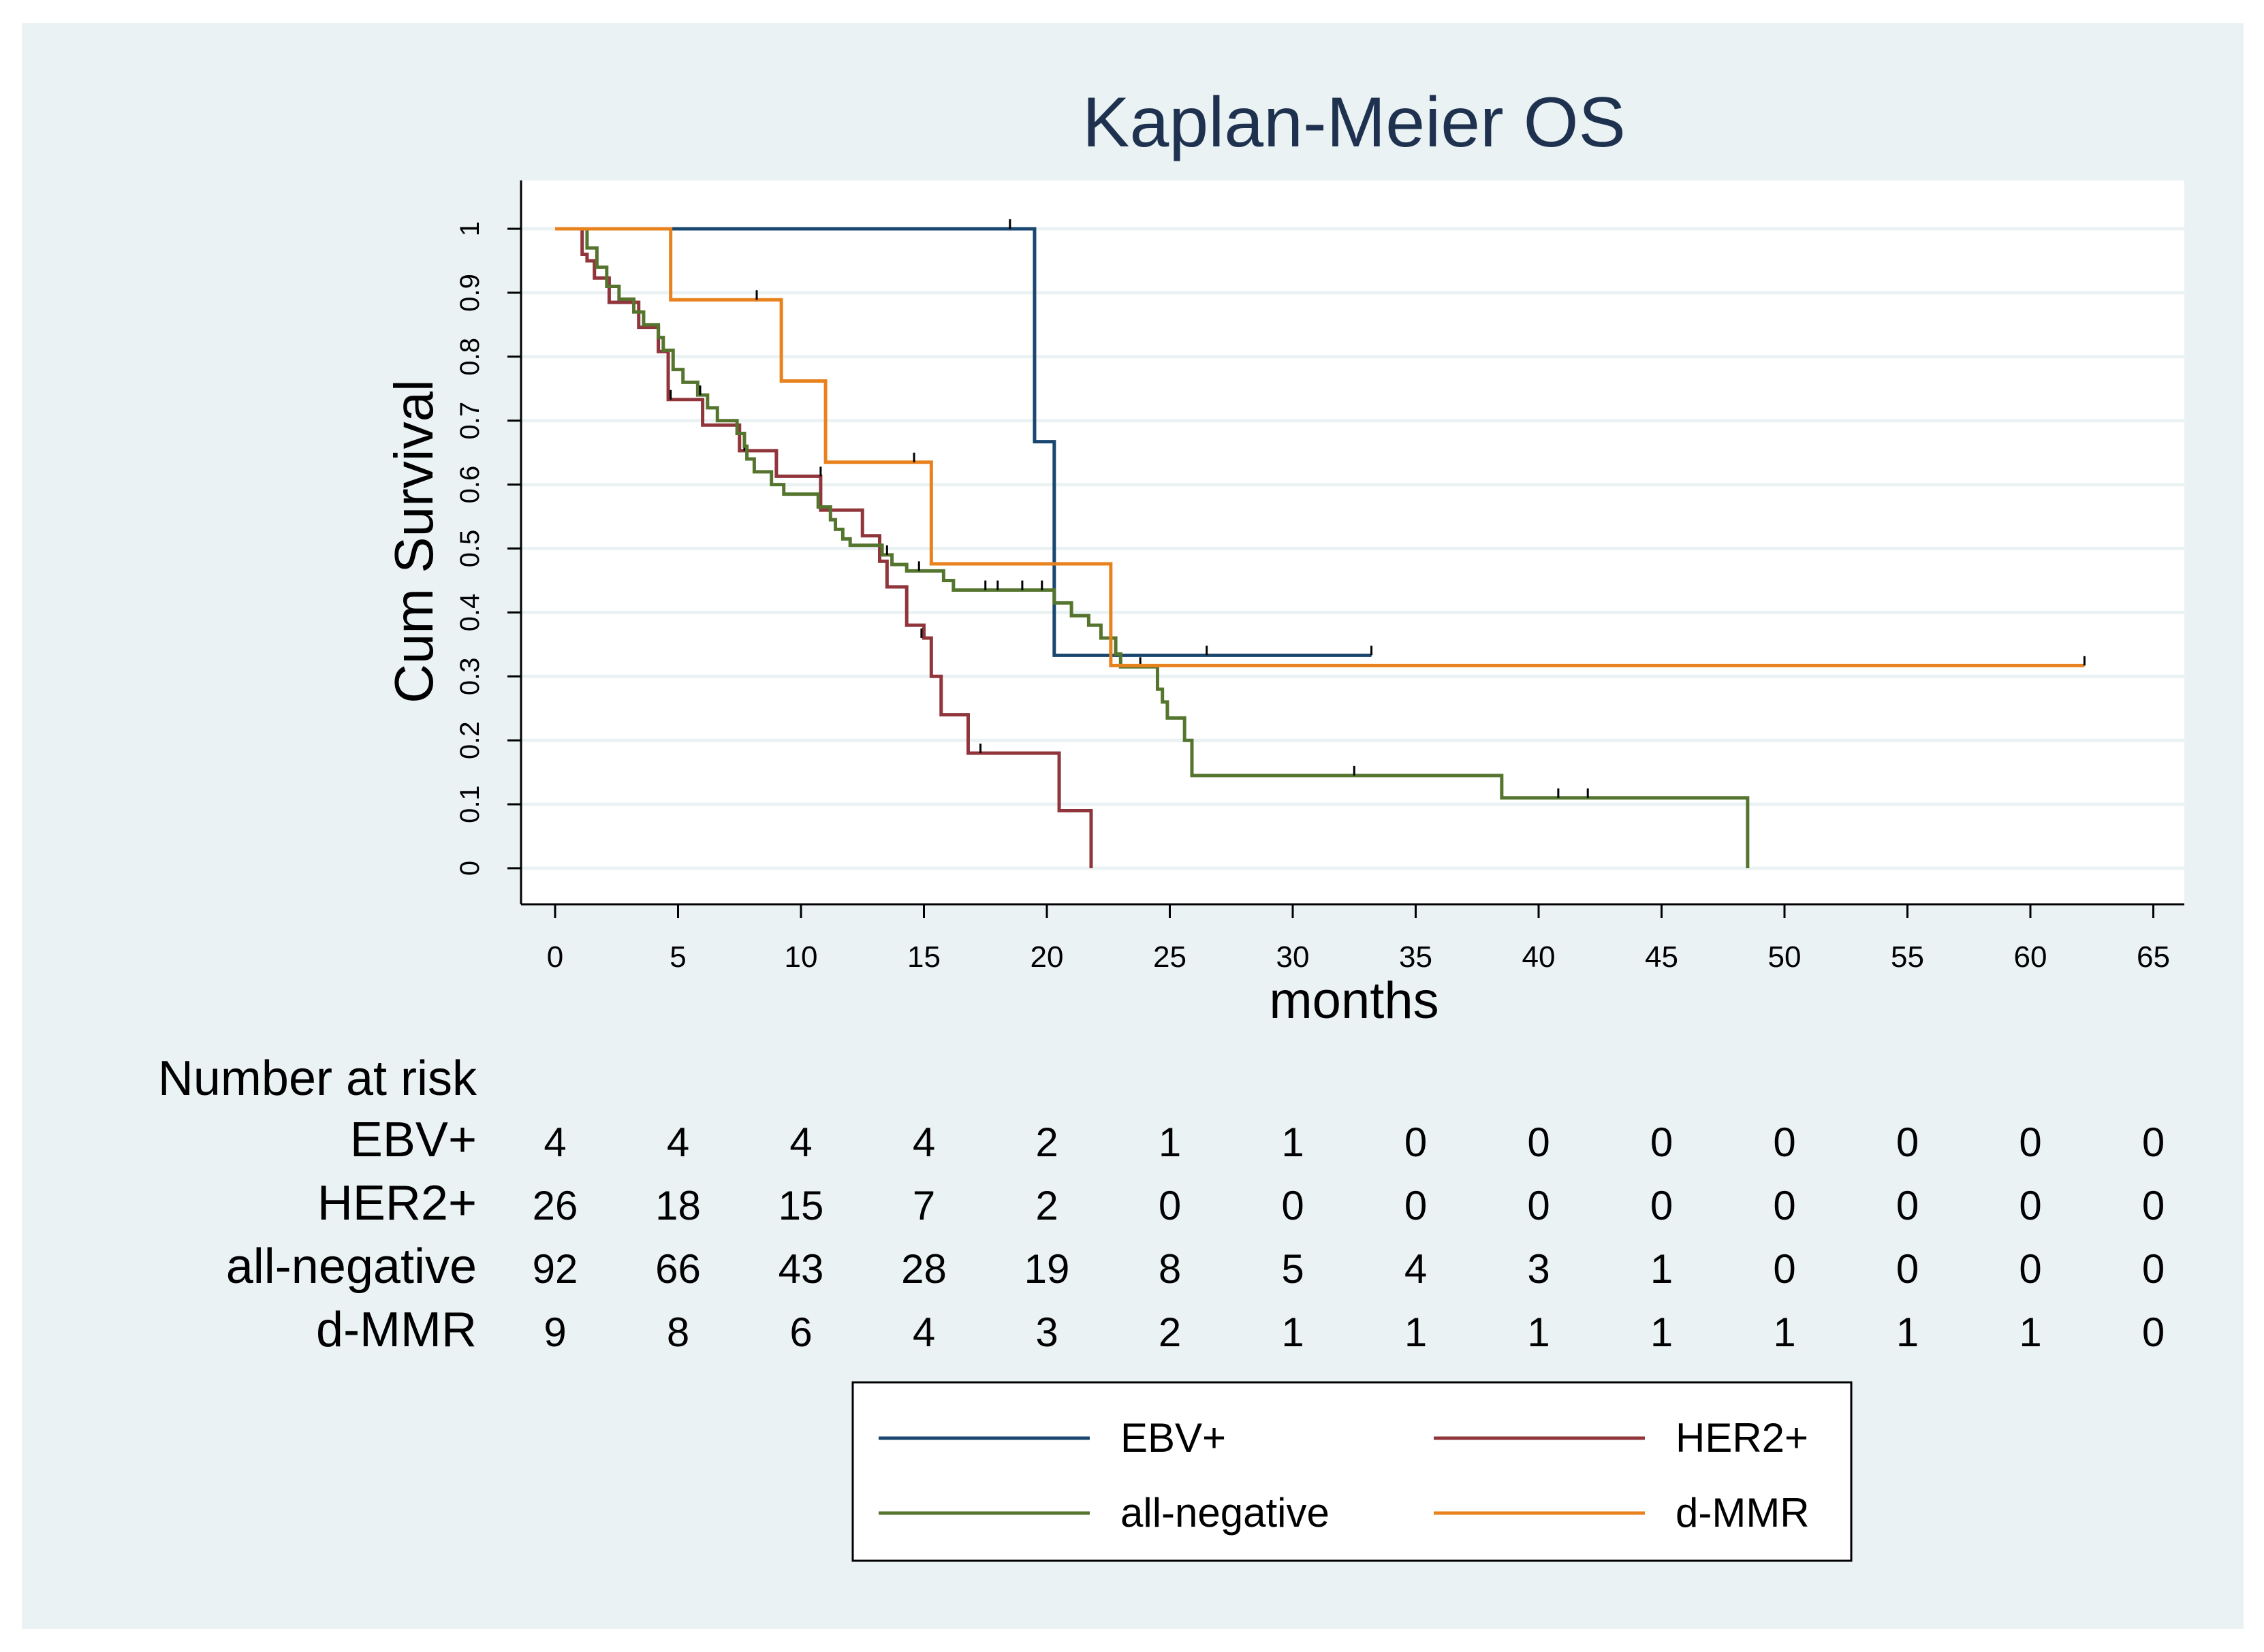 This screenshot has height=1652, width=2264. I want to click on x-tick-label: 10, so click(801, 957).